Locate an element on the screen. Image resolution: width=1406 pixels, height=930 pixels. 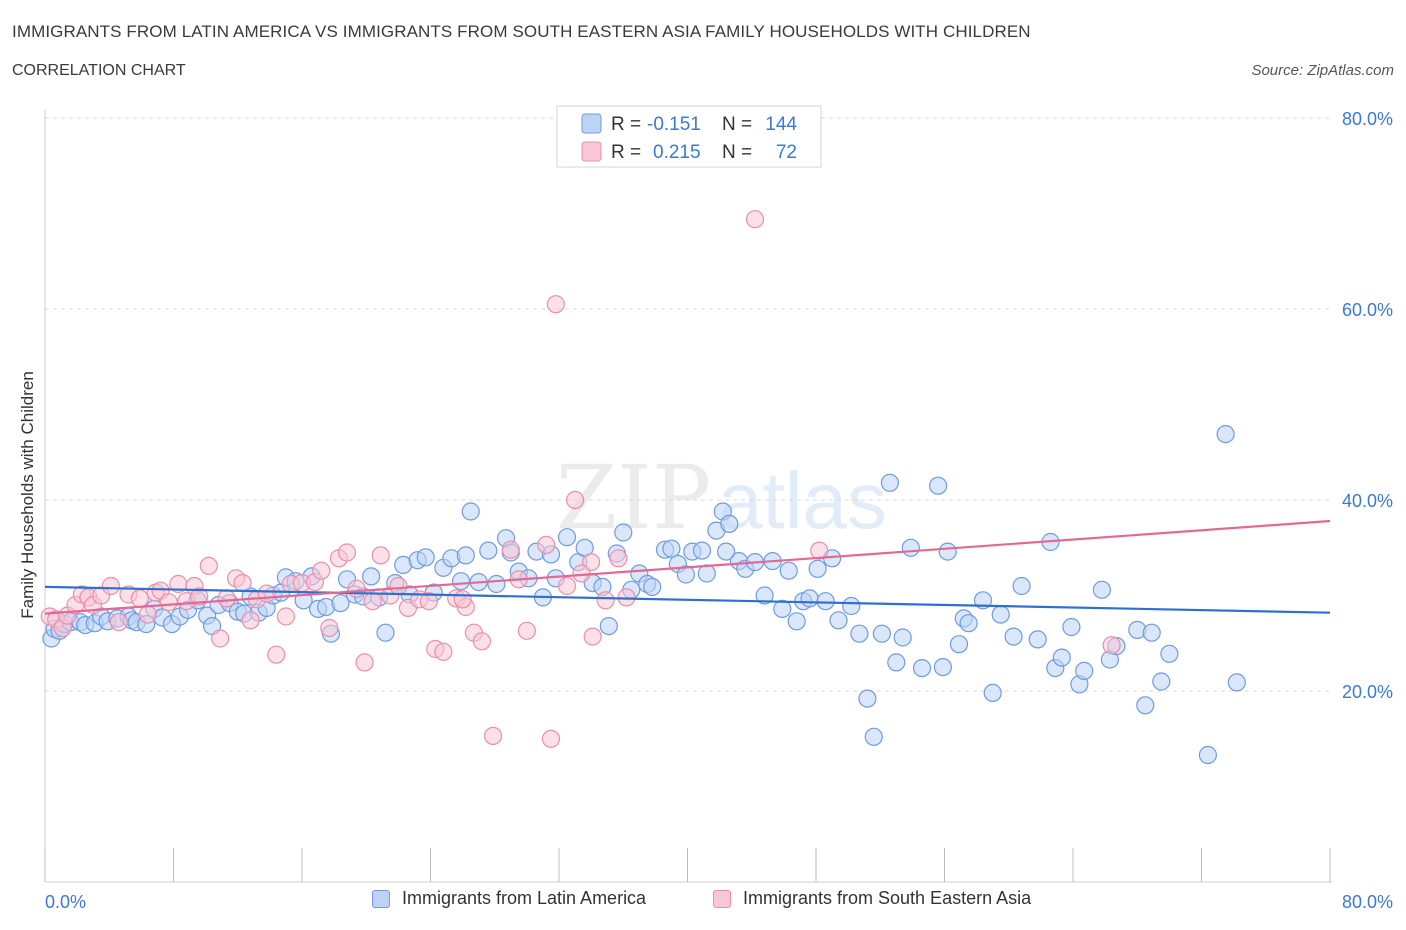
x-tick-label-max: 80.0% is located at coordinates (1367, 902).